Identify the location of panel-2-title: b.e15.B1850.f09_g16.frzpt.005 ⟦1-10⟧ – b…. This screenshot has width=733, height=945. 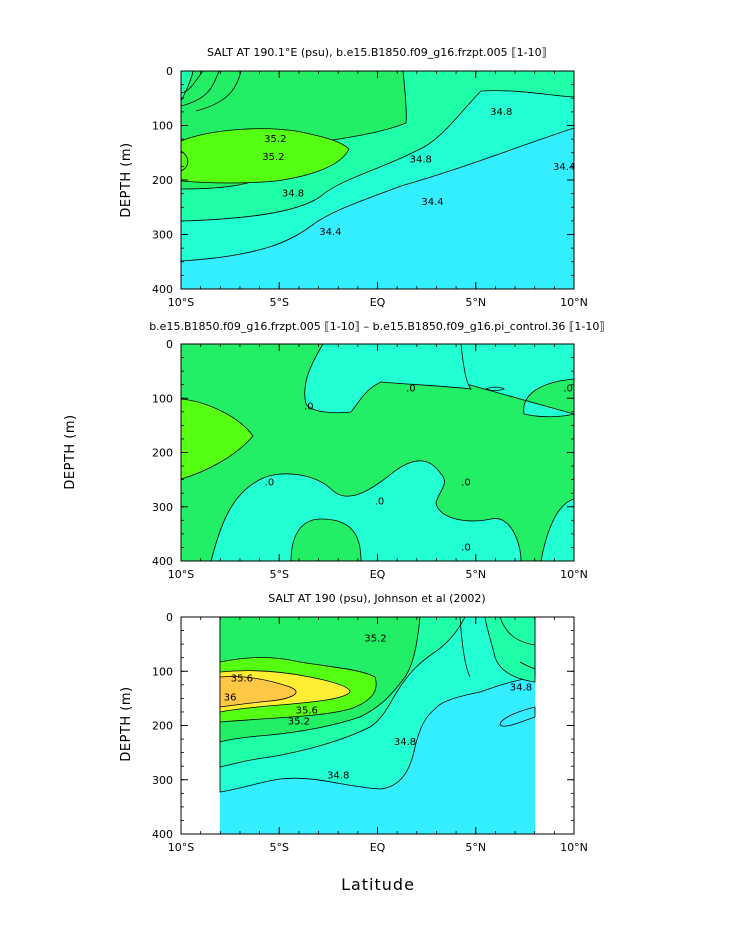
(377, 326).